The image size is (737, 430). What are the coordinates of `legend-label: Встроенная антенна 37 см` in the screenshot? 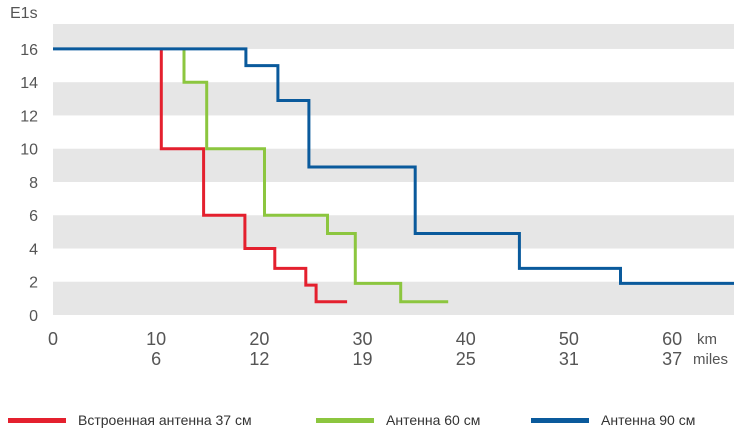 It's located at (165, 420).